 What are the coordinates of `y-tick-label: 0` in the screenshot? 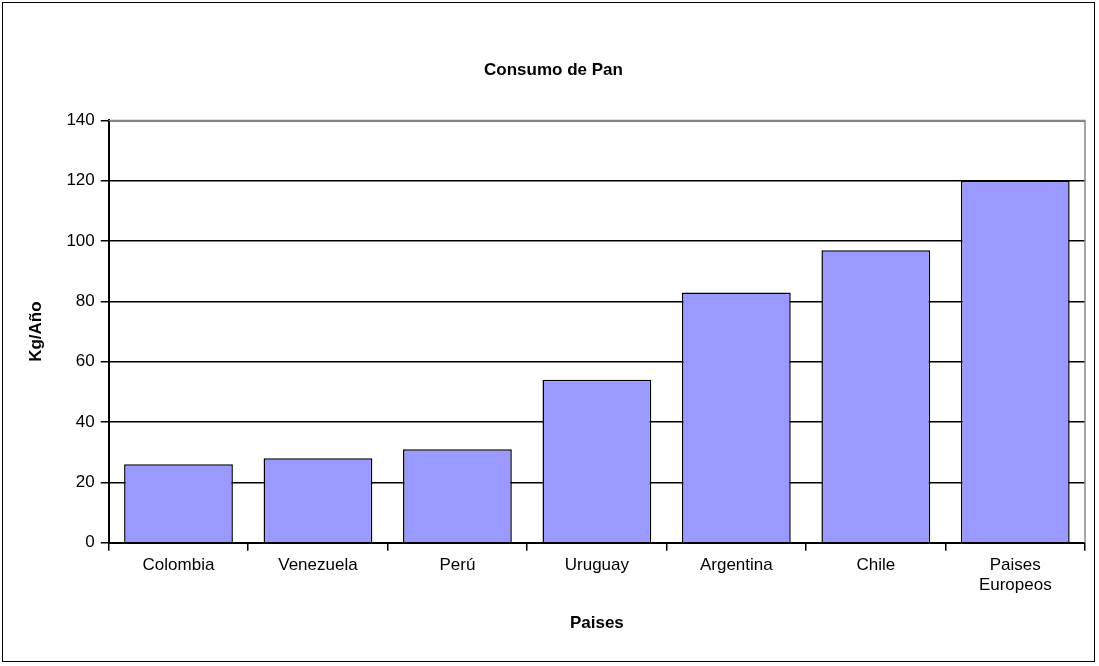 It's located at (90, 542).